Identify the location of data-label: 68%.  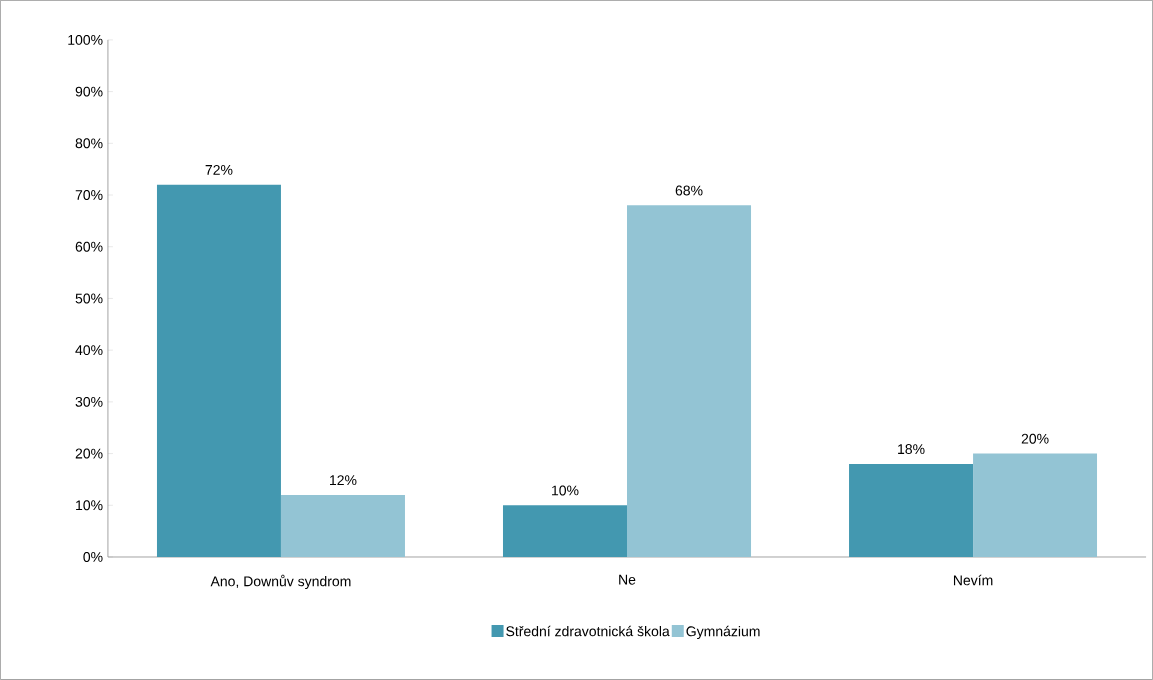
(689, 190).